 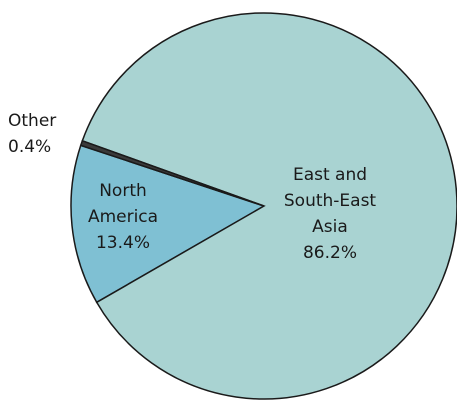 What do you see at coordinates (30, 147) in the screenshot?
I see `value-label: 0.4%` at bounding box center [30, 147].